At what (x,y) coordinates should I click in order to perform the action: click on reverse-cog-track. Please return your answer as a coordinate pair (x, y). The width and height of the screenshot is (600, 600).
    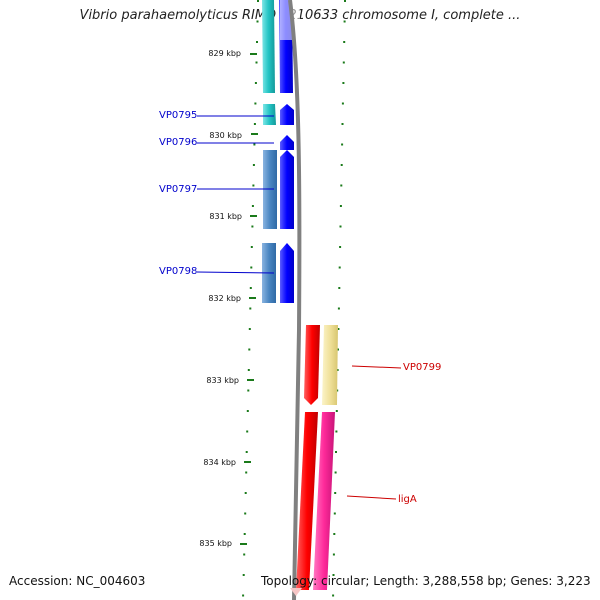
    Looking at the image, I should click on (325, 457).